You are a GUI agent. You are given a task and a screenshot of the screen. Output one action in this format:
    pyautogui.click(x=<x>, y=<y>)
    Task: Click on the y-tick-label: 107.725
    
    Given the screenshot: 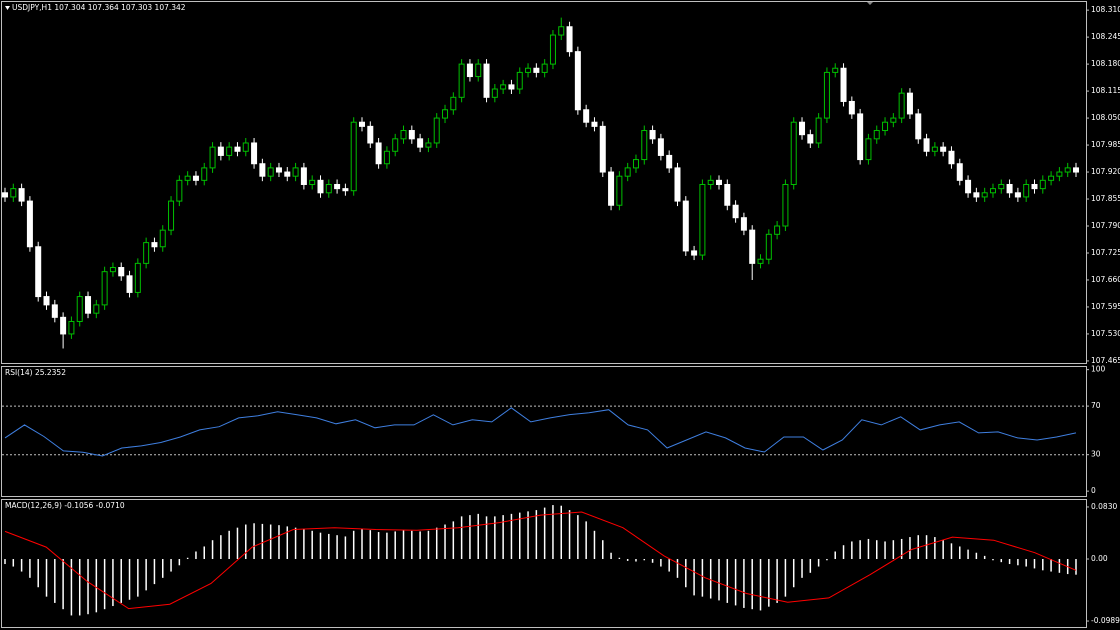 What is the action you would take?
    pyautogui.click(x=1105, y=252)
    